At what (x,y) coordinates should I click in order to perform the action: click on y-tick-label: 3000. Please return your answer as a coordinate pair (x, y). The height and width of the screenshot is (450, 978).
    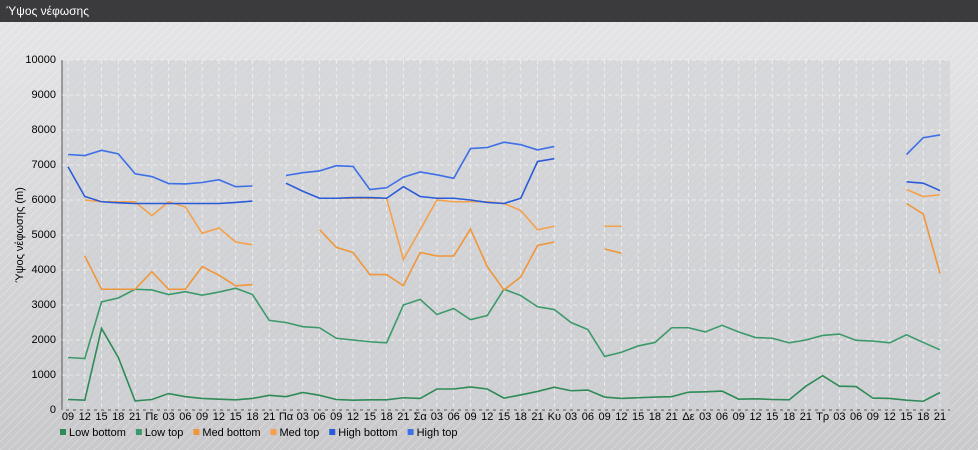
    Looking at the image, I should click on (44, 305).